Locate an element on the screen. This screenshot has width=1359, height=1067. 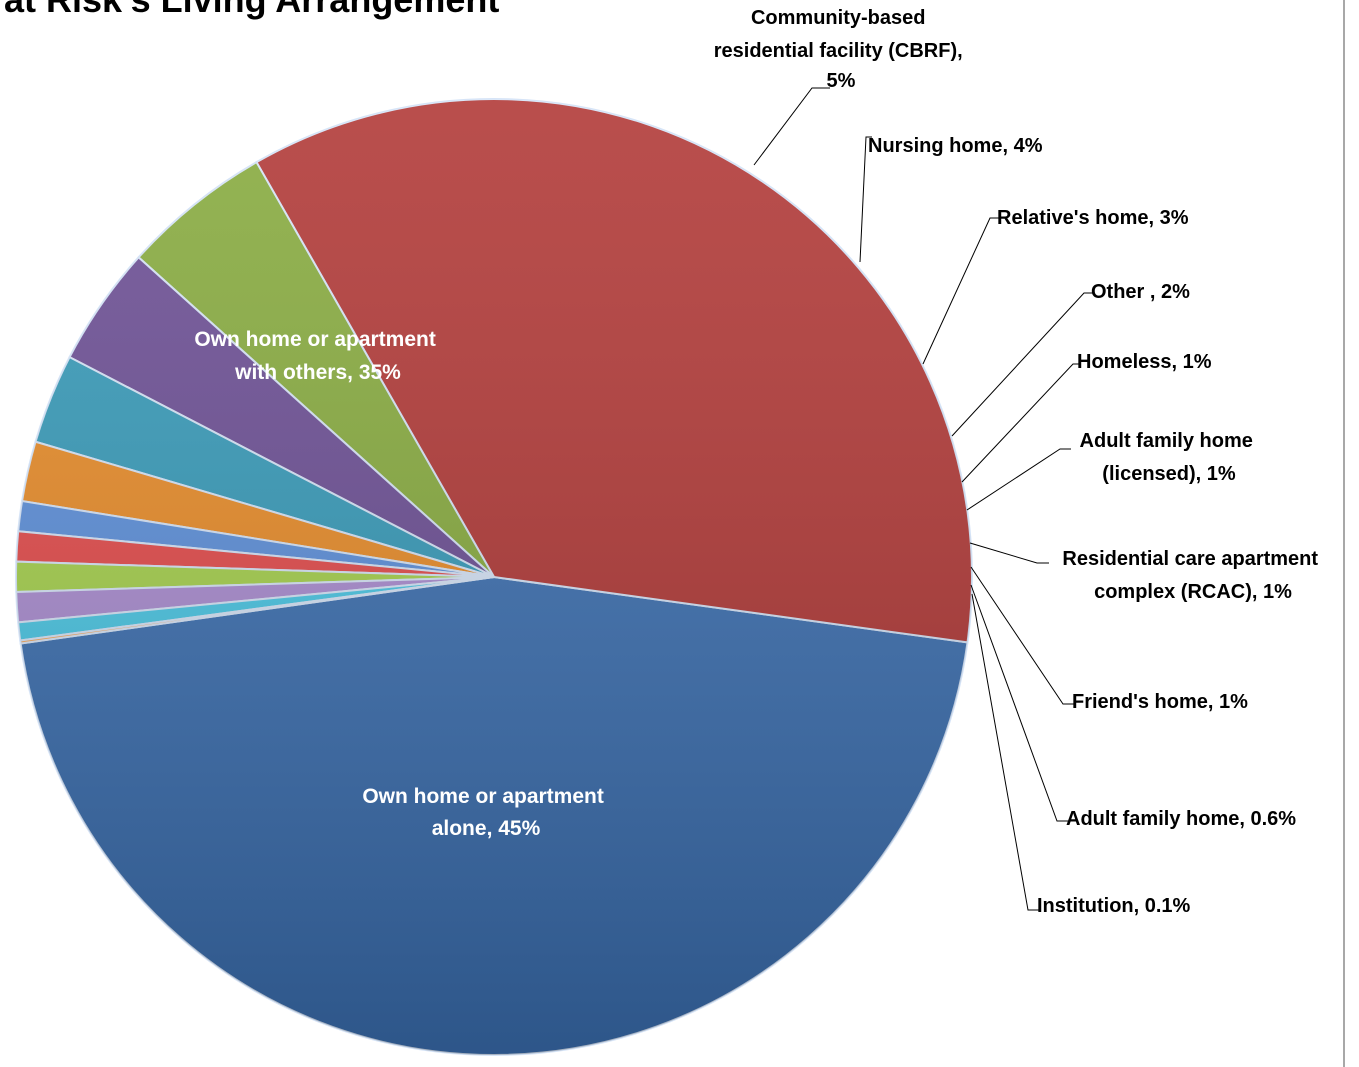
slice-label-institution: Institution, 0.1% is located at coordinates (1114, 906).